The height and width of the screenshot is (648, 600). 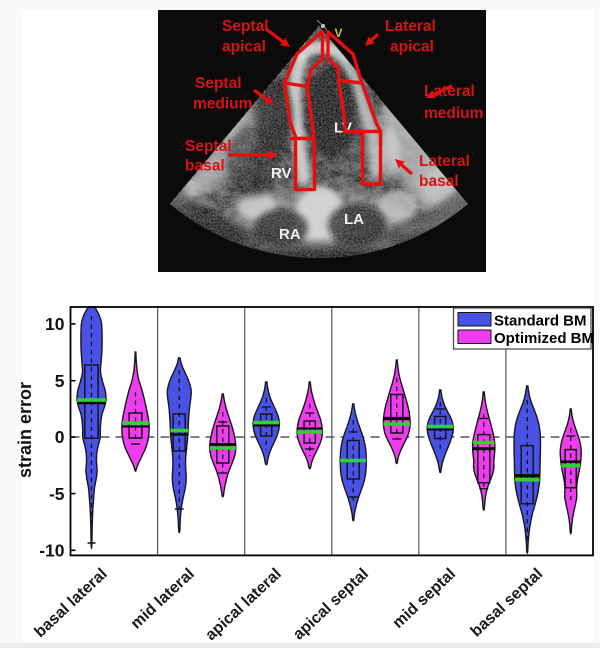 I want to click on svg-text: 0, so click(x=60, y=437).